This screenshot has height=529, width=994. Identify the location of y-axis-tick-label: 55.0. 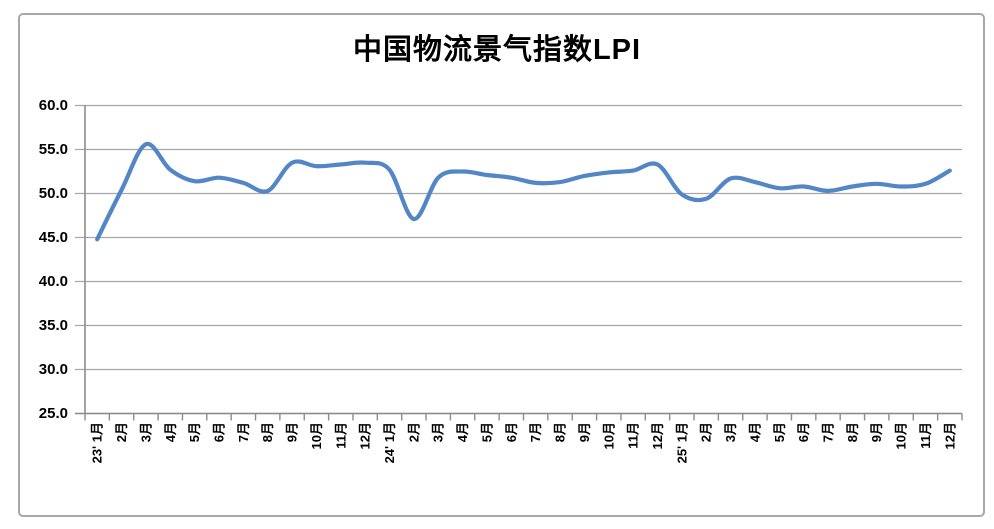
(53, 149).